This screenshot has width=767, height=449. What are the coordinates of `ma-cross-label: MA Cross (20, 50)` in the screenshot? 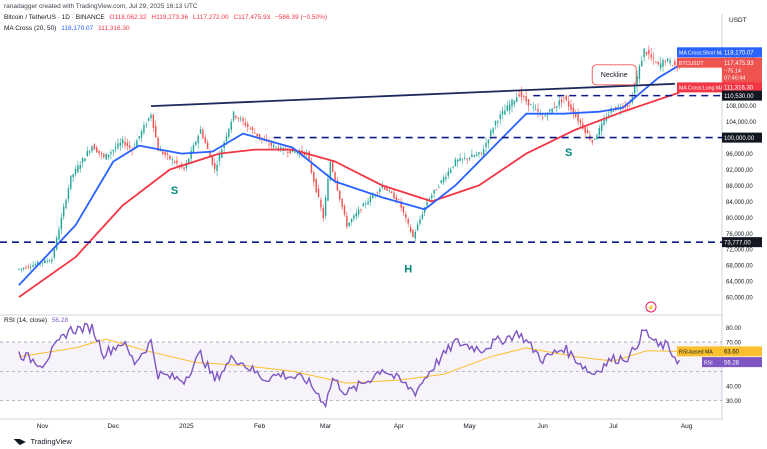 It's located at (30, 28).